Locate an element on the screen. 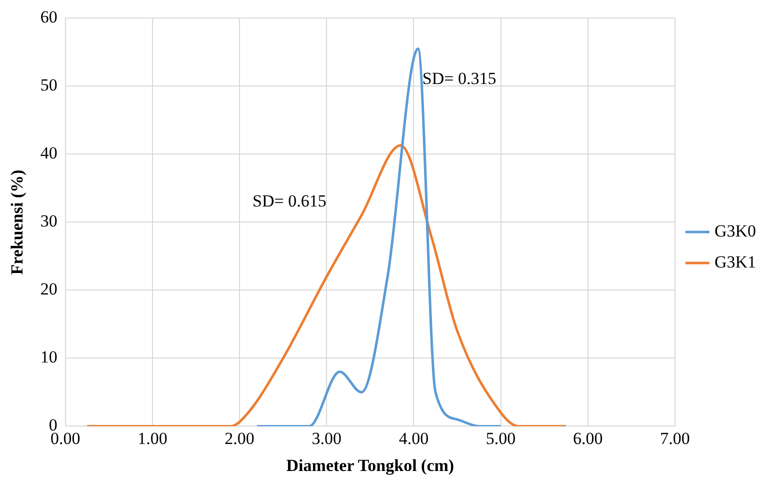 Image resolution: width=774 pixels, height=481 pixels. legend-label: G3K1 is located at coordinates (735, 262).